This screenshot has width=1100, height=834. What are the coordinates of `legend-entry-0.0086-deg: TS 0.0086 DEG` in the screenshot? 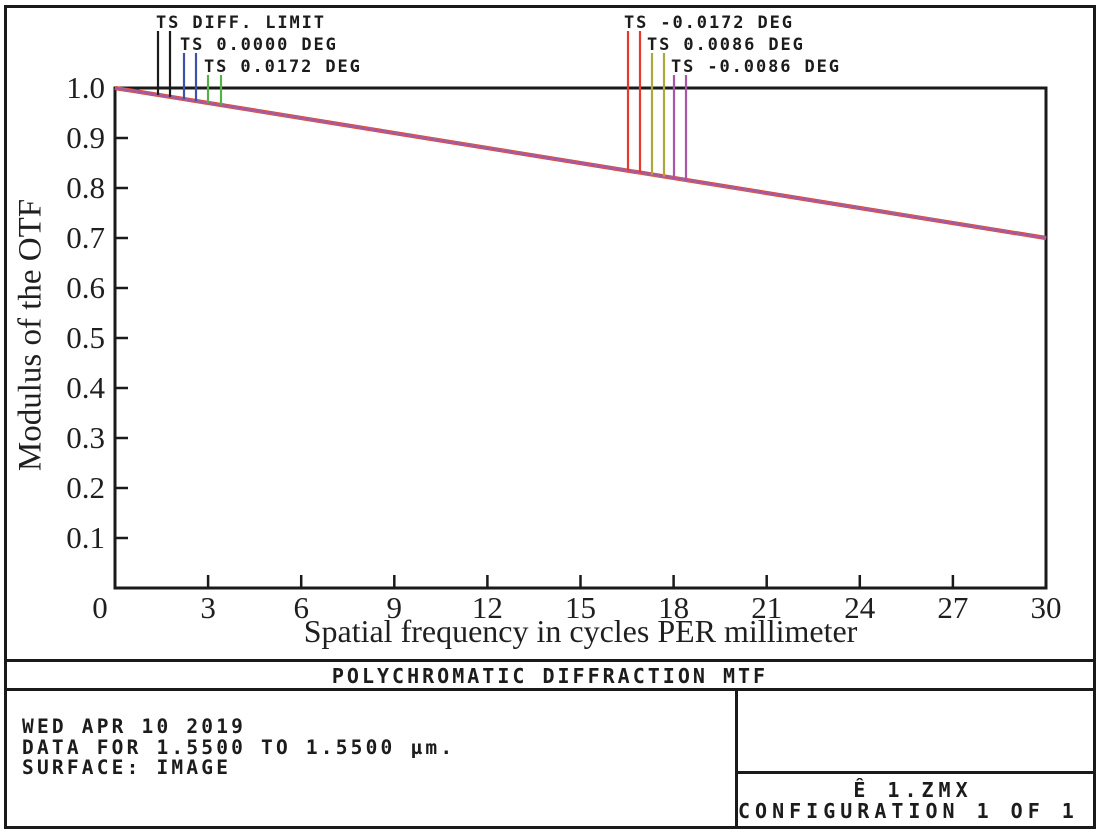 It's located at (726, 45).